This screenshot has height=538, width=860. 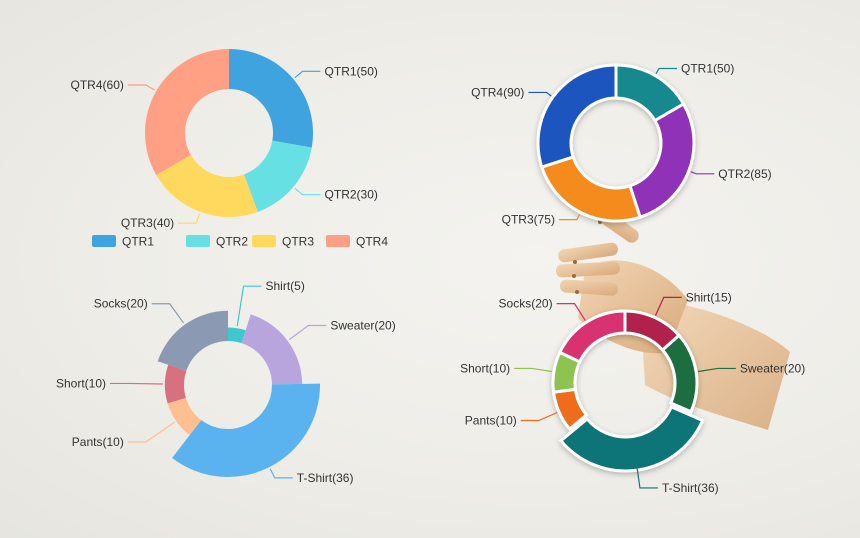 What do you see at coordinates (264, 241) in the screenshot?
I see `legend-swatch-qtr3` at bounding box center [264, 241].